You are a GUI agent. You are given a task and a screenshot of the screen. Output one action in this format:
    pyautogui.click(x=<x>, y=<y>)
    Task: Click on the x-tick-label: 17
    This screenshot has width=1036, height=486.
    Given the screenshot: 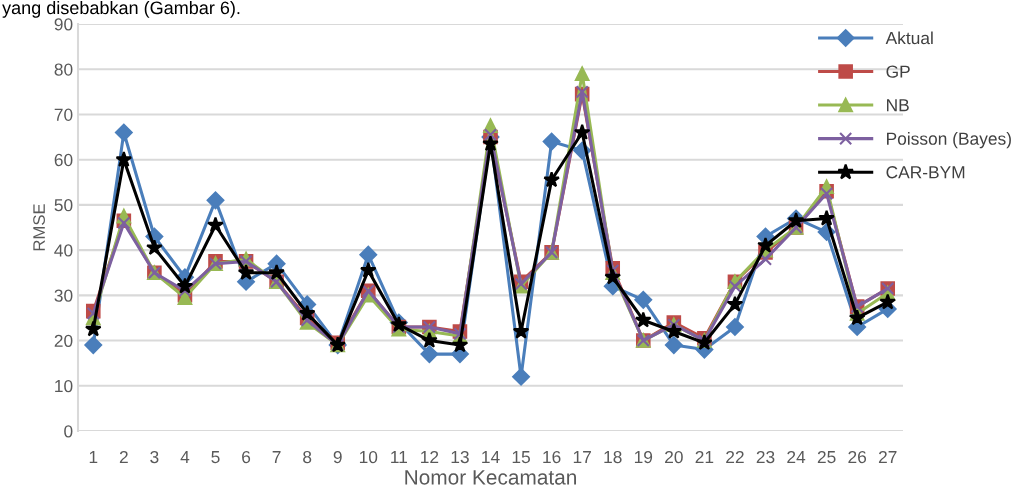 What is the action you would take?
    pyautogui.click(x=582, y=457)
    